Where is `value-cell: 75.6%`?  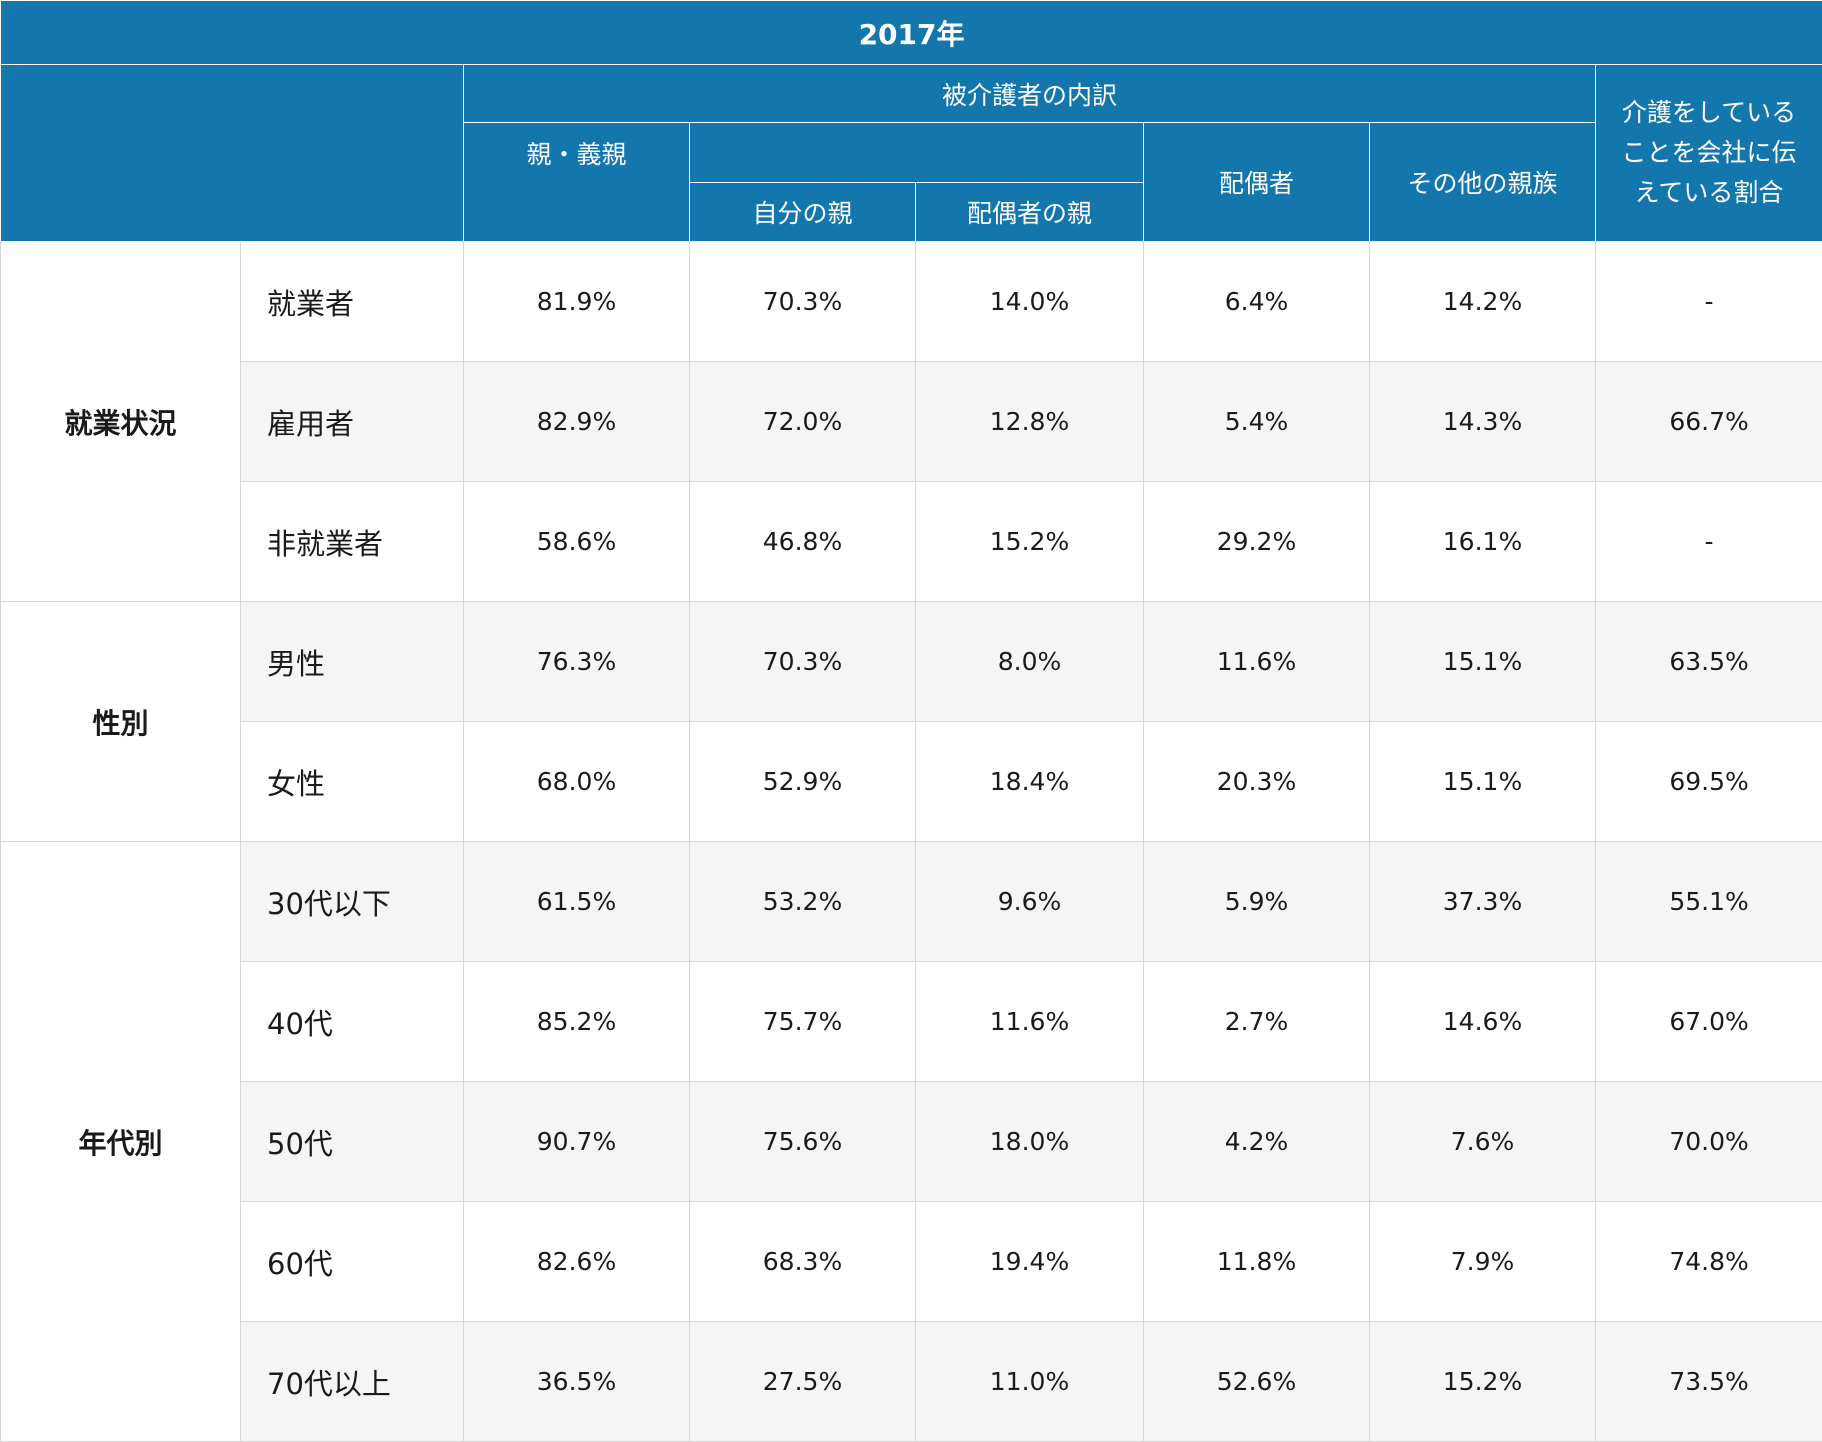
value-cell: 75.6% is located at coordinates (803, 1142).